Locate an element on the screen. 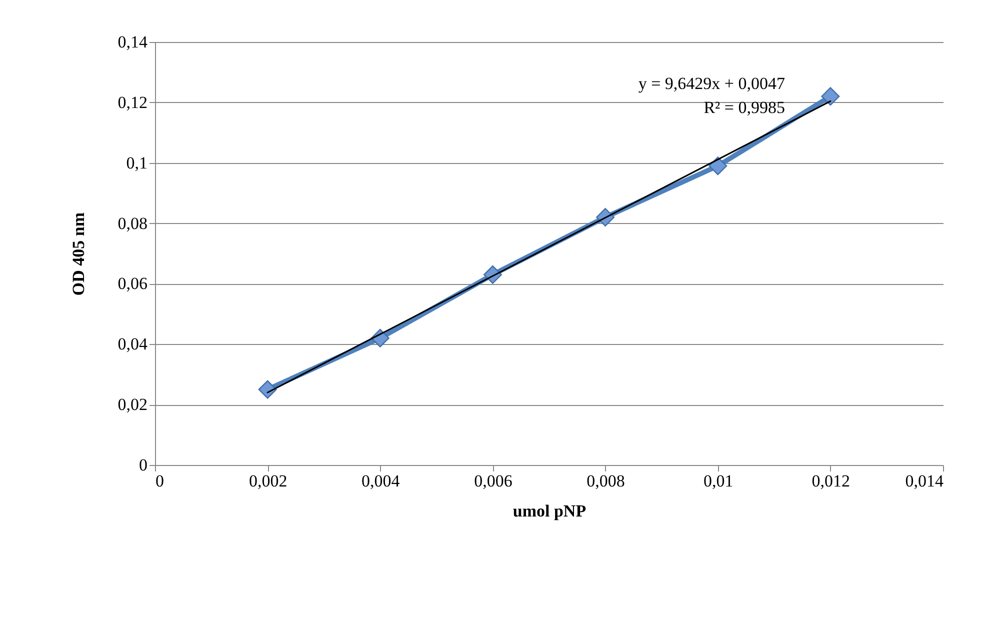  x-tick-label: 0,004 is located at coordinates (381, 481).